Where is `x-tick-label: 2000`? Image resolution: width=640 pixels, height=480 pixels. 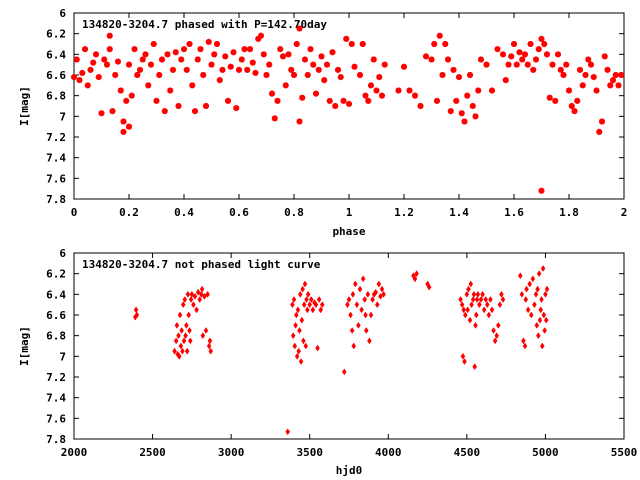 x-tick-label: 2000 is located at coordinates (74, 452).